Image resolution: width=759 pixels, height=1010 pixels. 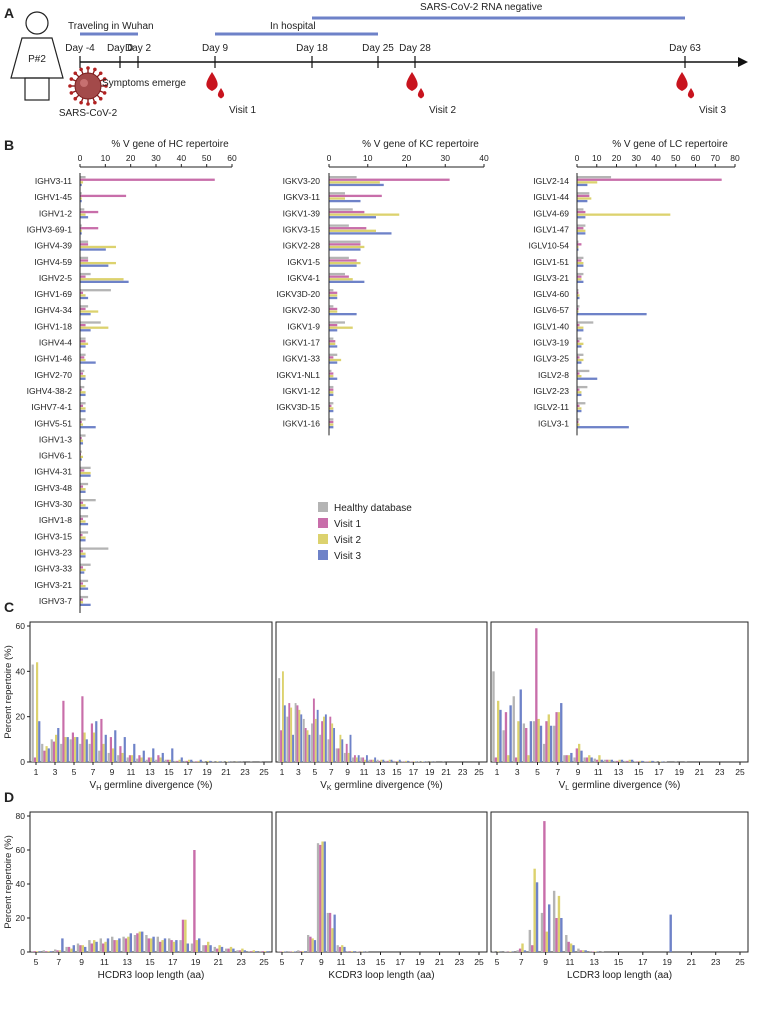 I want to click on x-tick-label: 11, so click(x=131, y=772).